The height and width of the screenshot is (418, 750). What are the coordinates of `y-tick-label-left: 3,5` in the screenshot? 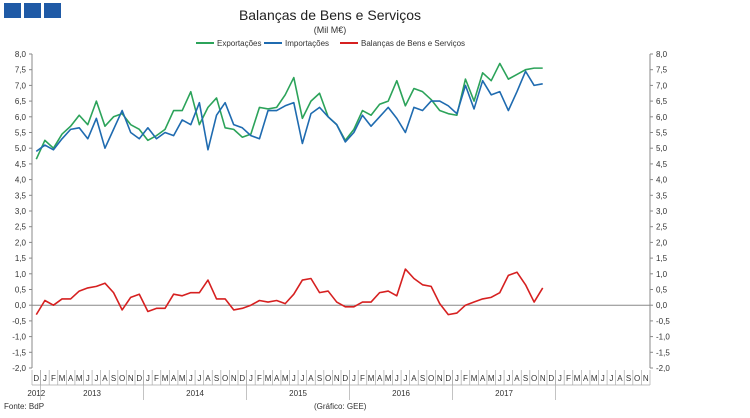 It's located at (21, 195).